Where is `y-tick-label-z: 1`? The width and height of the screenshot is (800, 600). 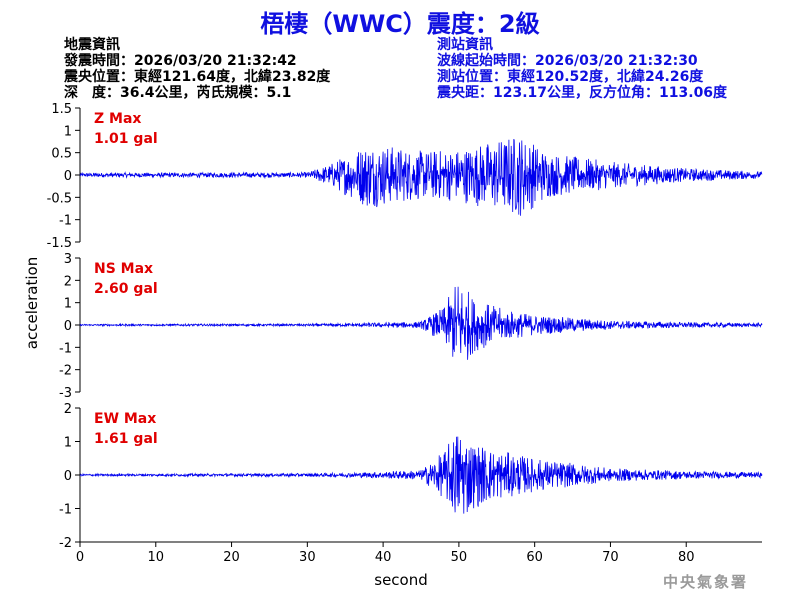
y-tick-label-z: 1 is located at coordinates (68, 131).